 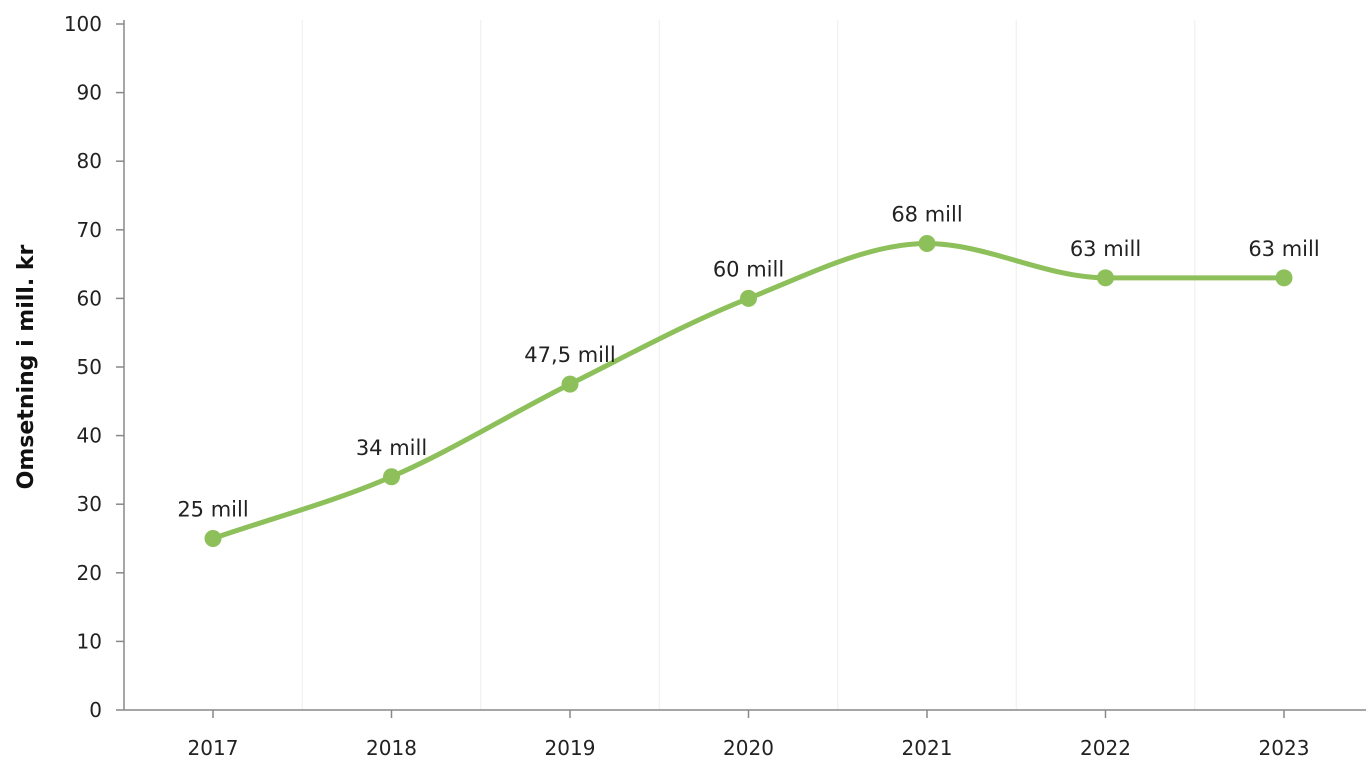 What do you see at coordinates (391, 748) in the screenshot?
I see `x-tick-label: 2018` at bounding box center [391, 748].